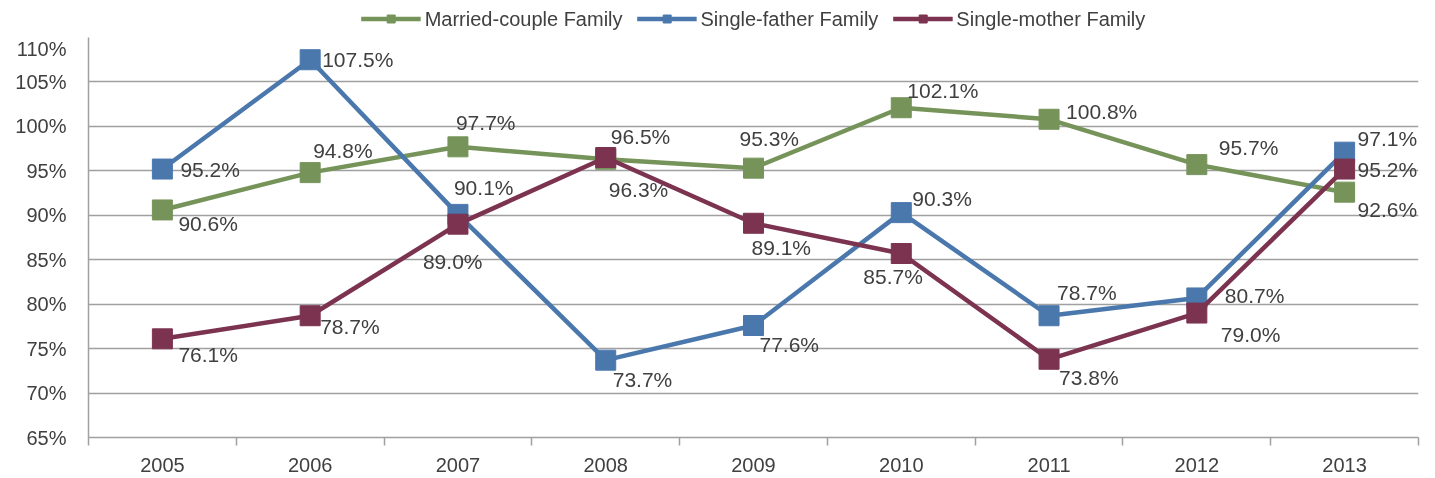  I want to click on x-tick-label: 2010, so click(901, 464).